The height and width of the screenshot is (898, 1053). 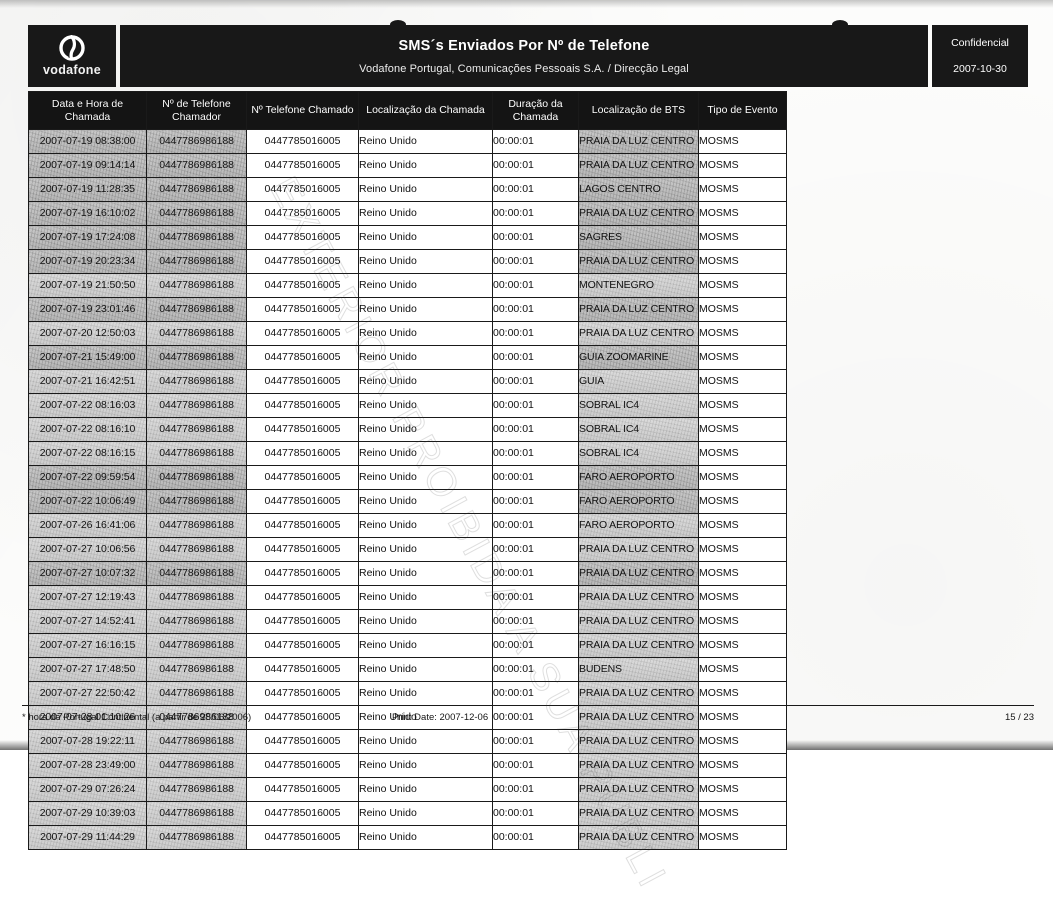 I want to click on cell-datetime: 2007-07-27 16:16:15, so click(x=87, y=645).